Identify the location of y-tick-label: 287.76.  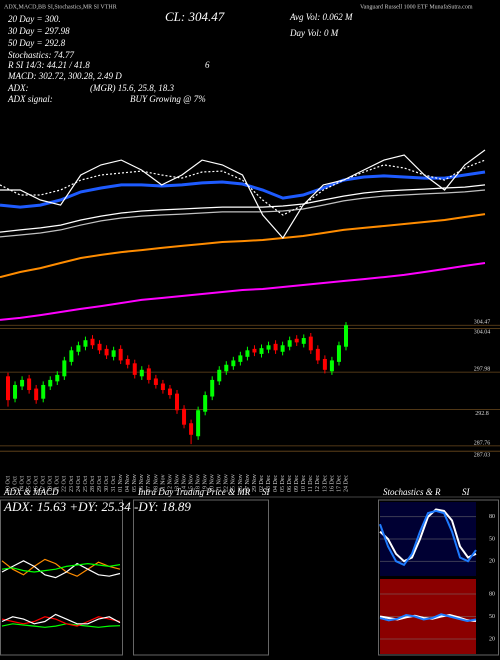
(482, 443).